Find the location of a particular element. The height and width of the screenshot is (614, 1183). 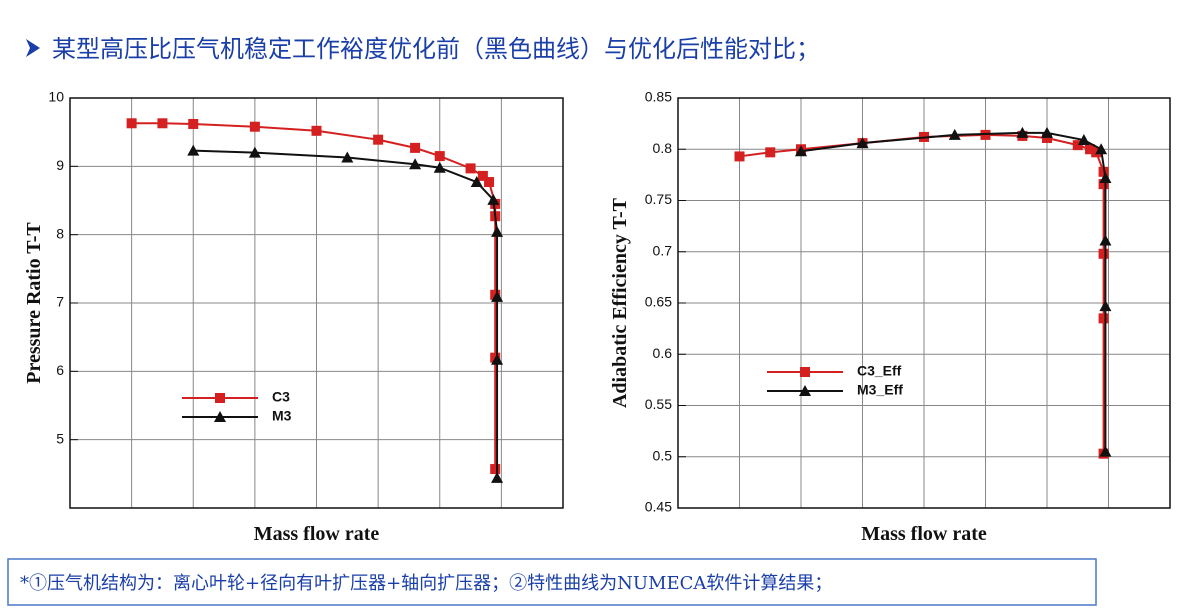

y-tick-label: 0.7 is located at coordinates (663, 250).